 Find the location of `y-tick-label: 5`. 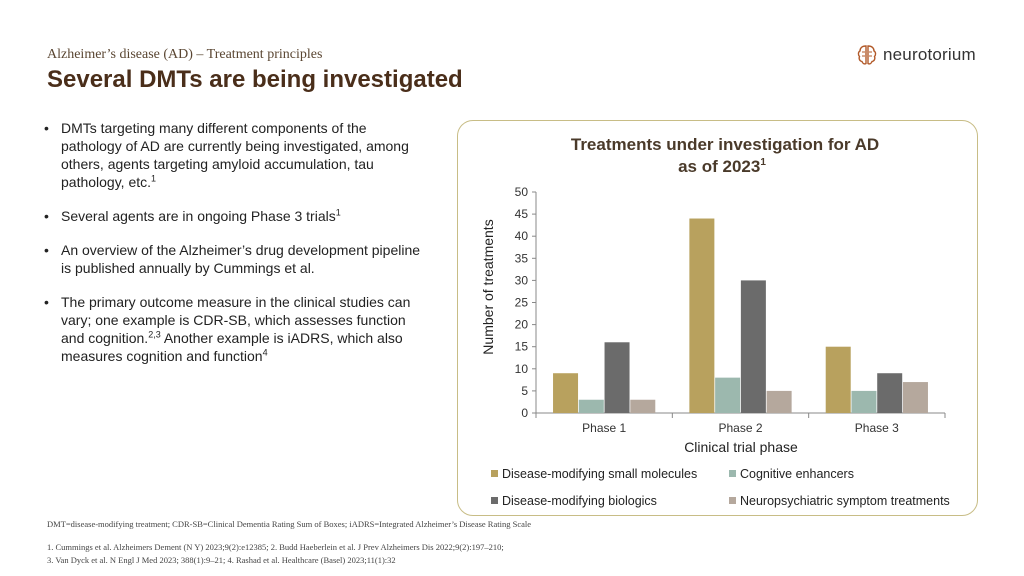

y-tick-label: 5 is located at coordinates (524, 391).